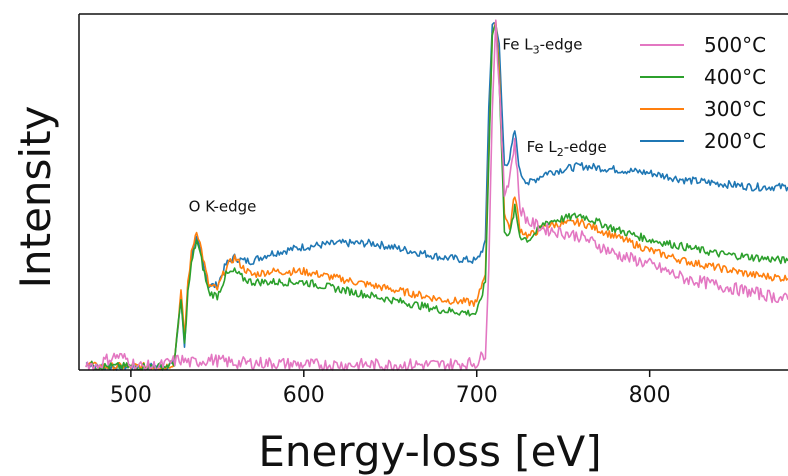  I want to click on legend: 500°C 400°C 300°C 200°C, so click(703, 93).